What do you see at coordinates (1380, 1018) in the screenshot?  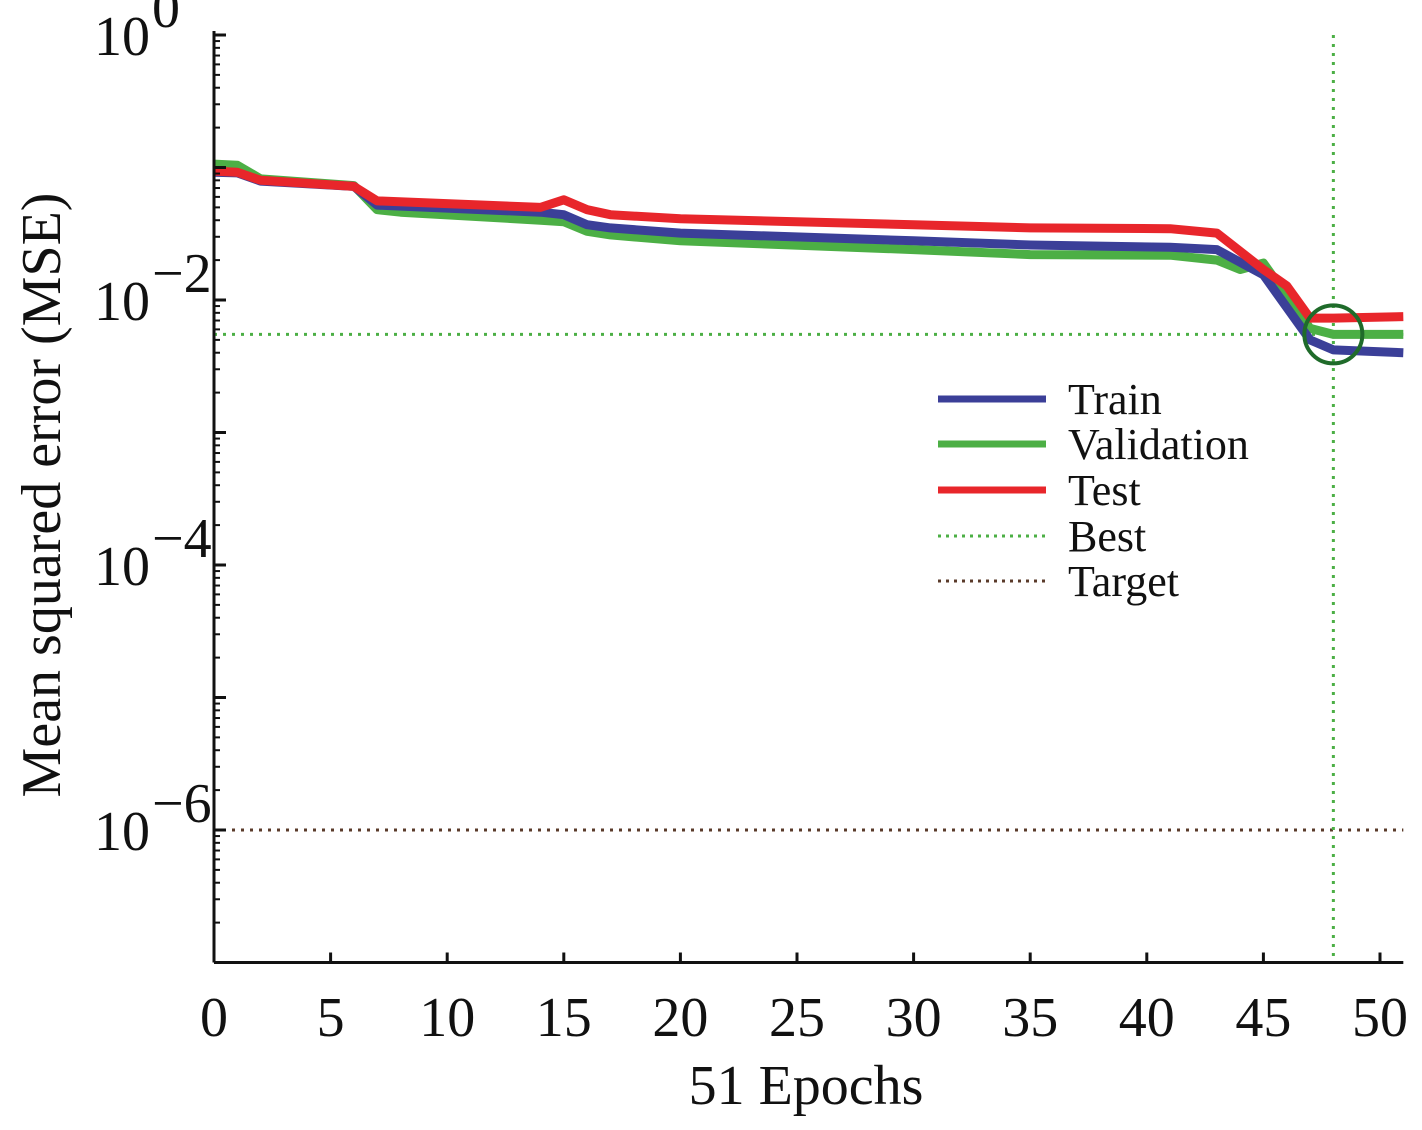 I see `x-tick-label: 50` at bounding box center [1380, 1018].